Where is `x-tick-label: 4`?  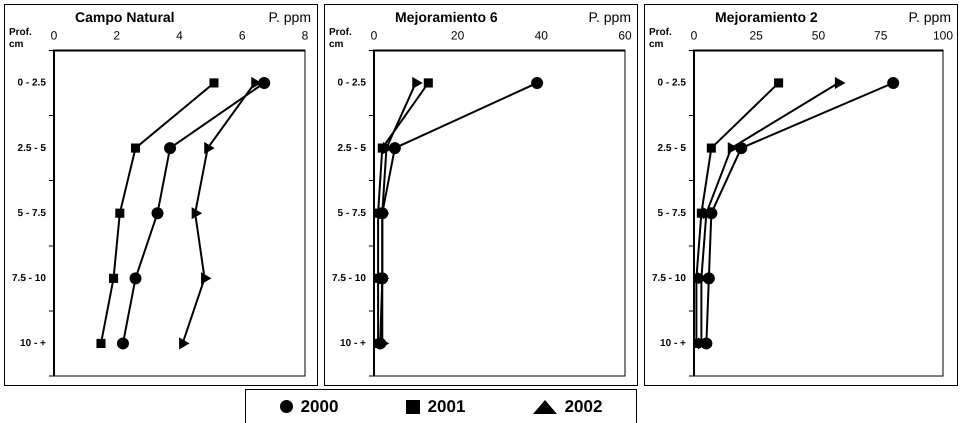
x-tick-label: 4 is located at coordinates (180, 35).